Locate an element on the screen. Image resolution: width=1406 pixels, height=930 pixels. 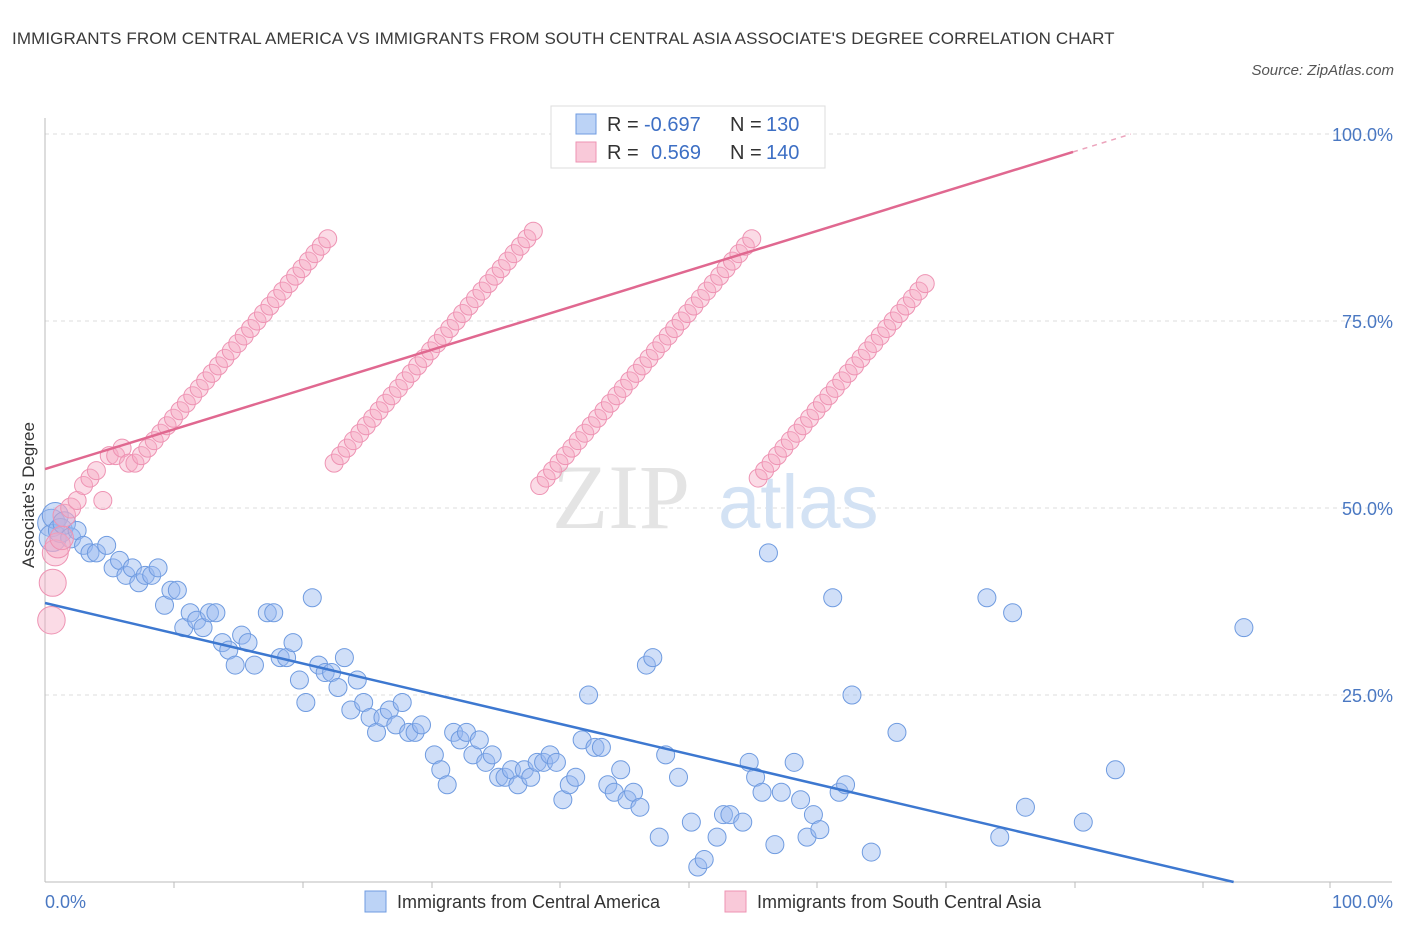
x-tick-label-min: 0.0% is located at coordinates (65, 902).